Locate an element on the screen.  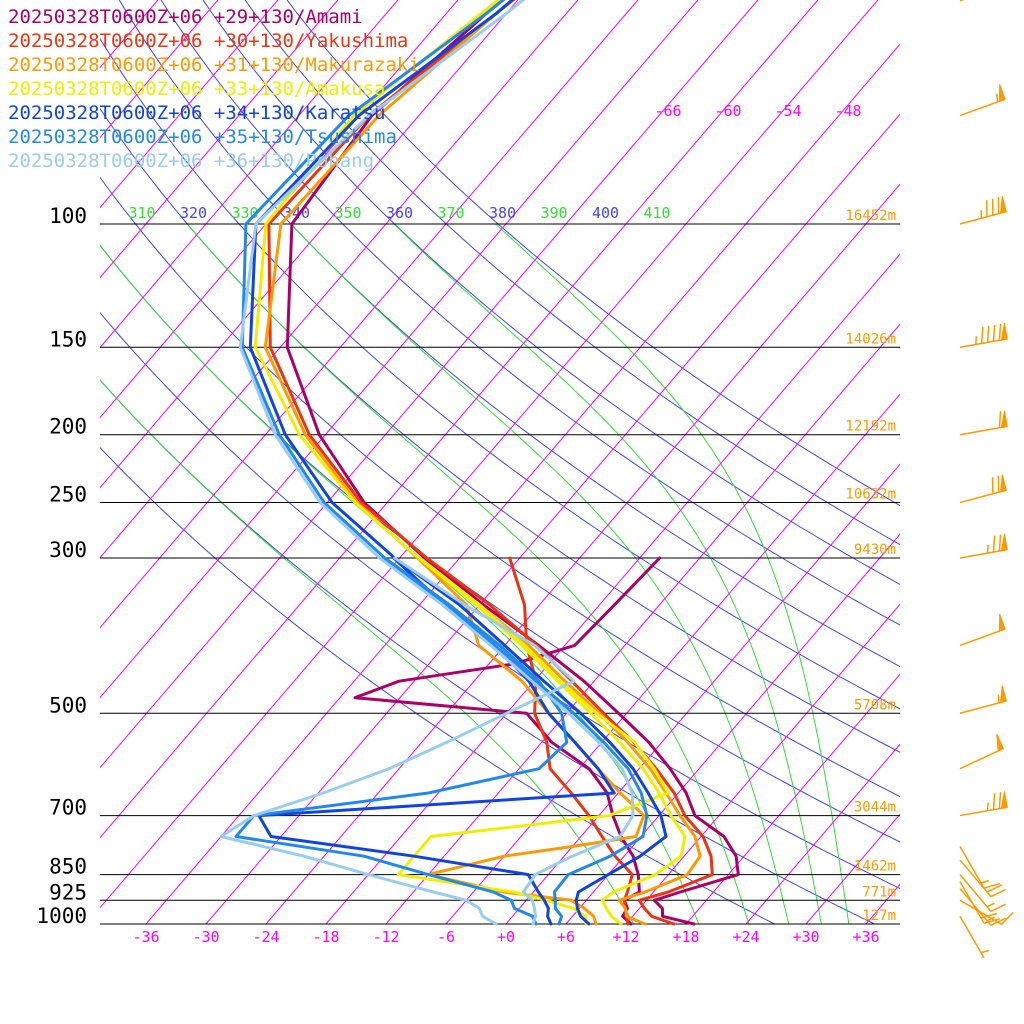
pressure-label: 250 is located at coordinates (68, 495).